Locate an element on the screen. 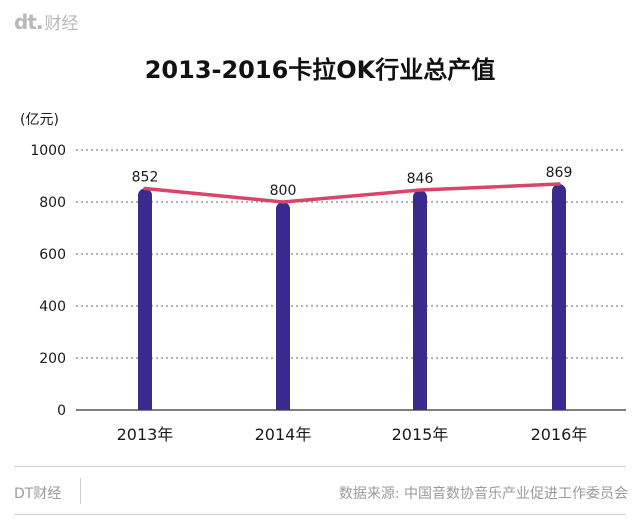  y-tick-label: 200 is located at coordinates (52, 359).